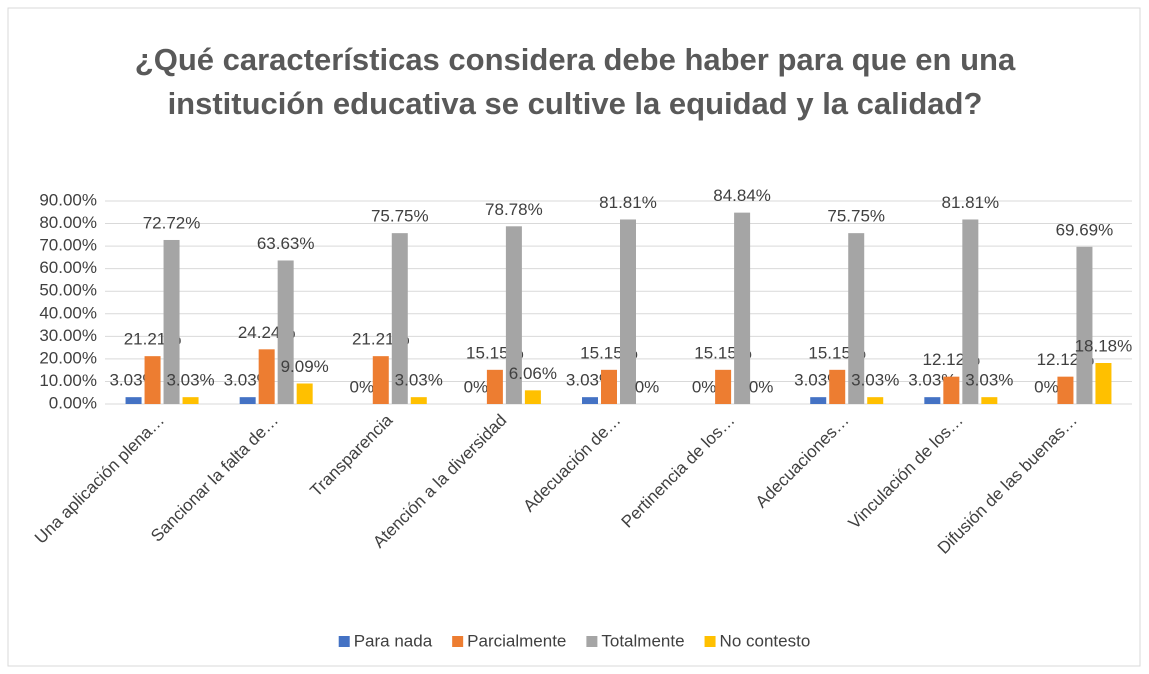  I want to click on y-tick-label: 60.00%, so click(68, 267).